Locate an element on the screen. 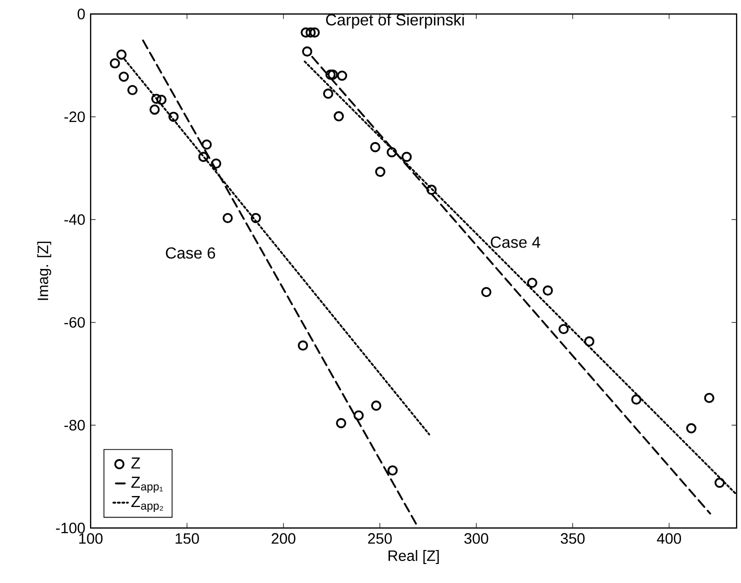  x-tick-label: 400 is located at coordinates (669, 538).